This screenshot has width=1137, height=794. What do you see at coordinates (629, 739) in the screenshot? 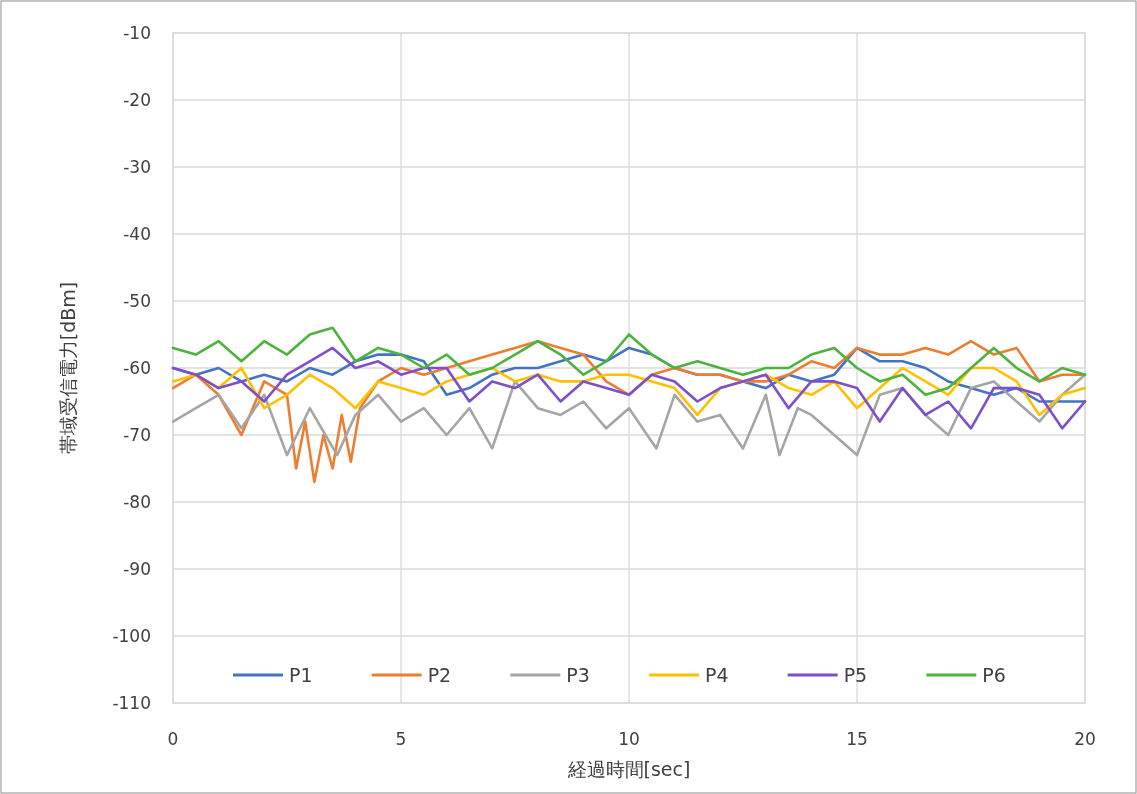
I see `x-tick-label: 10` at bounding box center [629, 739].